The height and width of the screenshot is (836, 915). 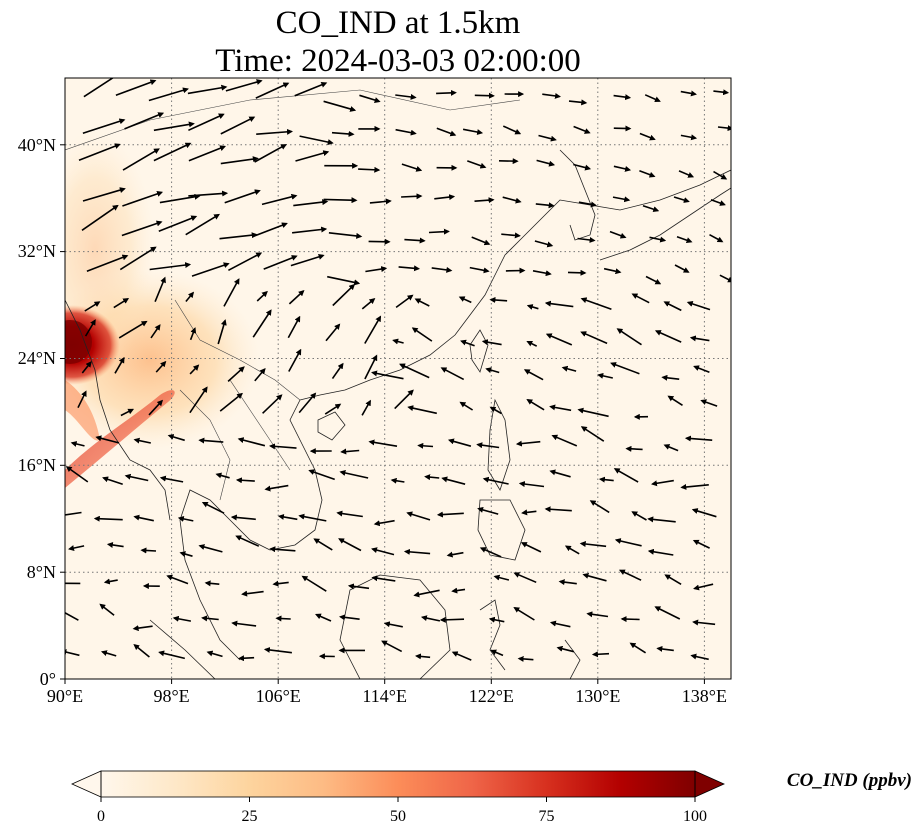 What do you see at coordinates (65, 696) in the screenshot?
I see `lon-tick-label: 90°E` at bounding box center [65, 696].